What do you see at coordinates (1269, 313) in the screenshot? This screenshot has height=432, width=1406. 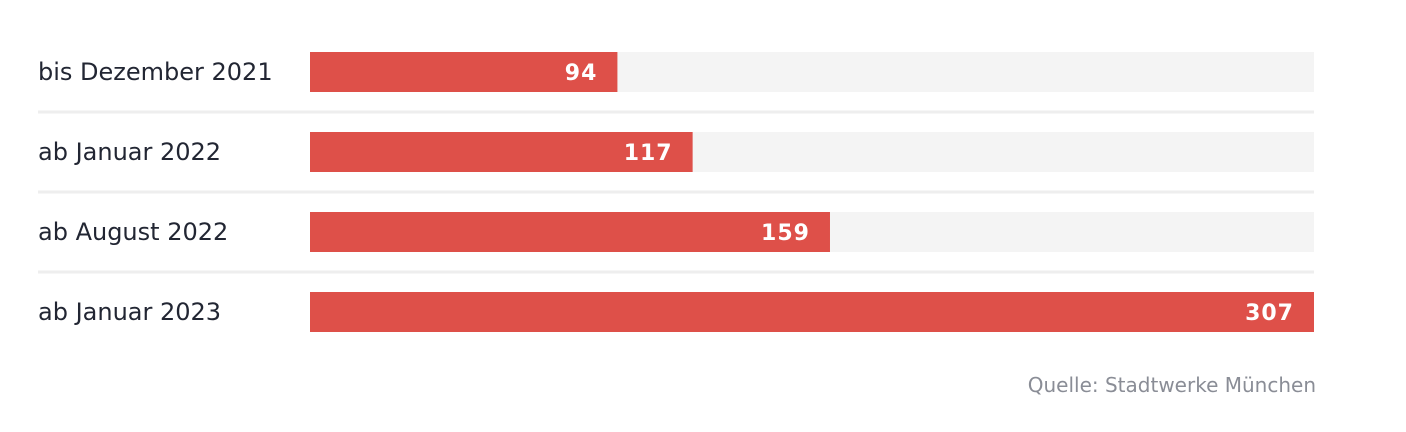 I see `value-label: 307` at bounding box center [1269, 313].